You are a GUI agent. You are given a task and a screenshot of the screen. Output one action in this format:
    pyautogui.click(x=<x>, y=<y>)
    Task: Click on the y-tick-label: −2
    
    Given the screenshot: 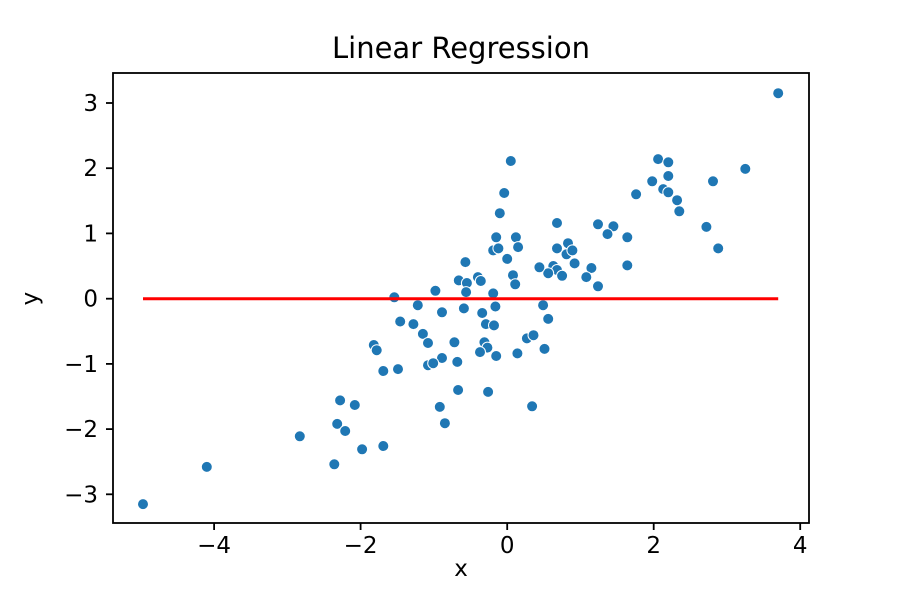 What is the action you would take?
    pyautogui.click(x=81, y=430)
    